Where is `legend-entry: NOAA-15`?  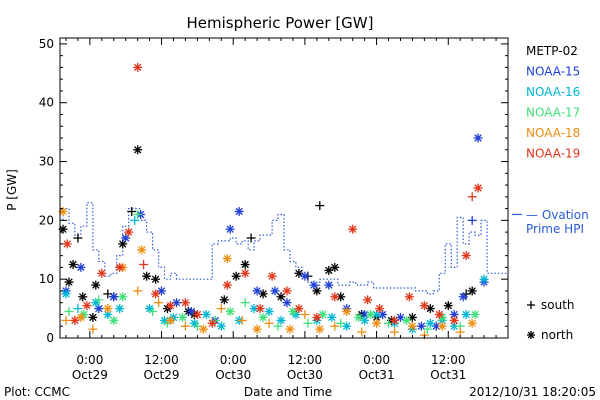 legend-entry: NOAA-15 is located at coordinates (553, 72).